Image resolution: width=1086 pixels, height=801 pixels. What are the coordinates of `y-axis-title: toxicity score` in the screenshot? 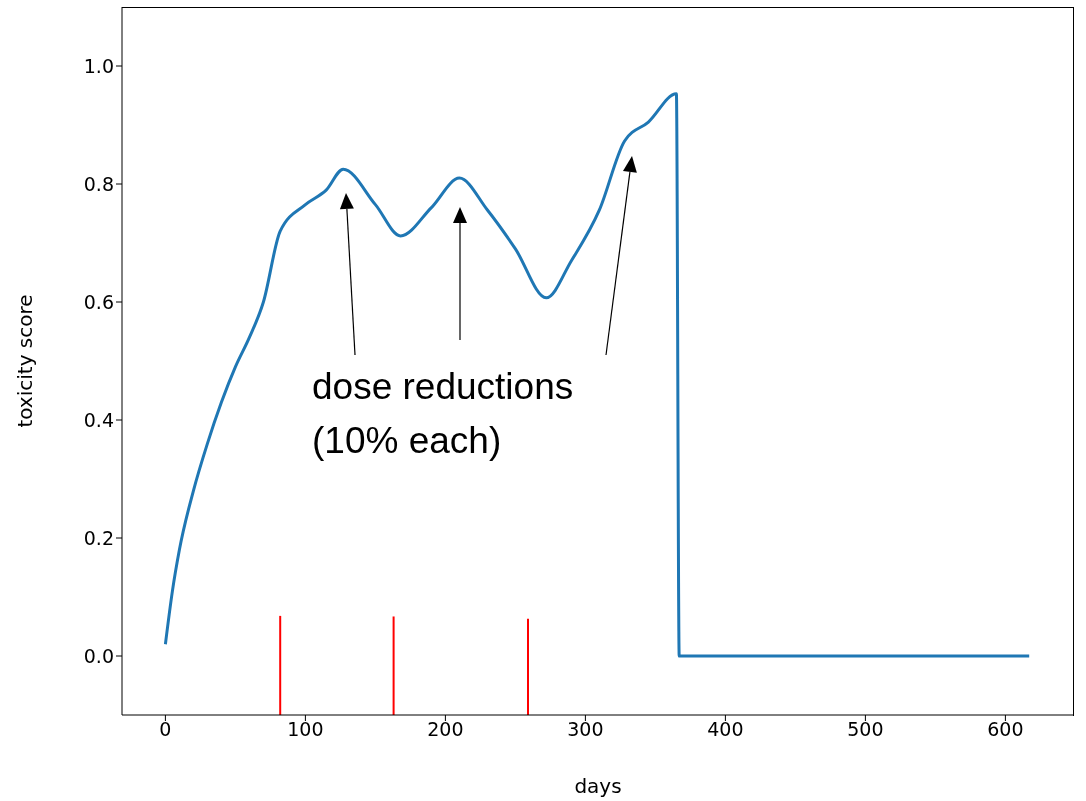 It's located at (25, 361).